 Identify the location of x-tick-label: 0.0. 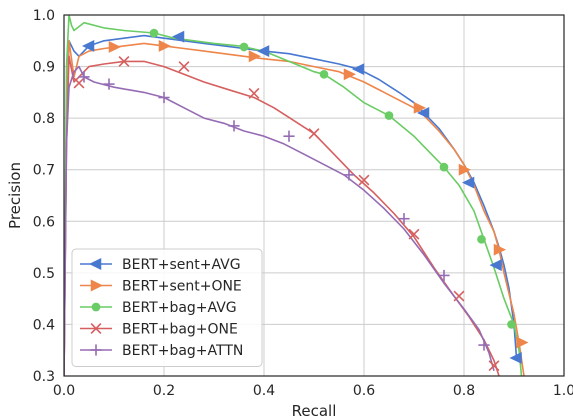
(64, 391).